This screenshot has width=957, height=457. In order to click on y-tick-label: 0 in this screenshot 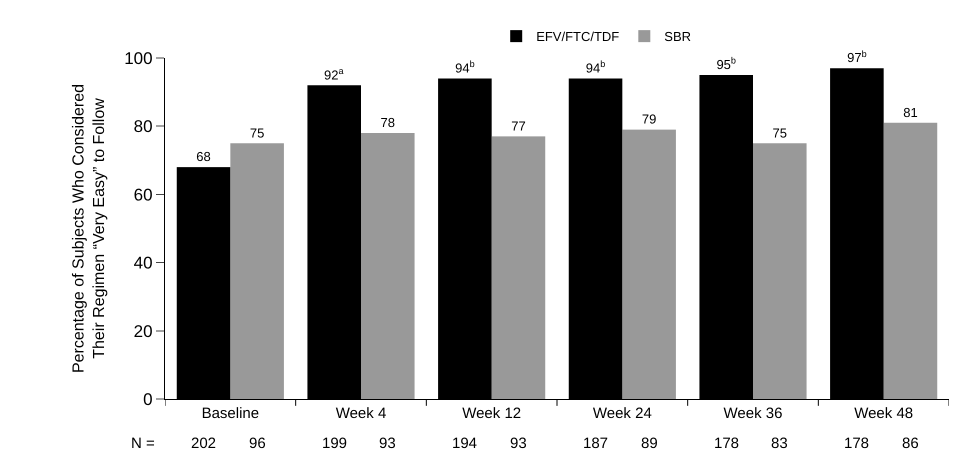, I will do `click(148, 399)`.